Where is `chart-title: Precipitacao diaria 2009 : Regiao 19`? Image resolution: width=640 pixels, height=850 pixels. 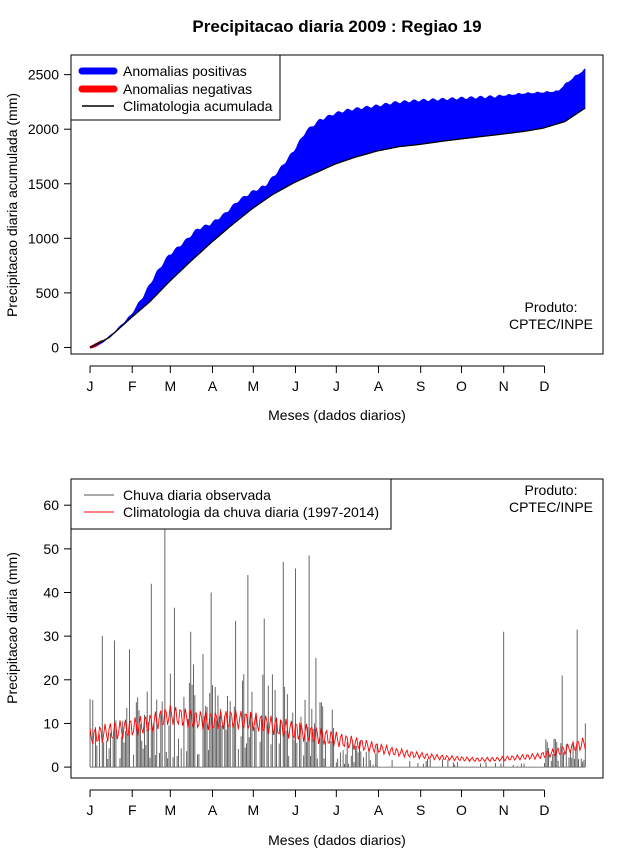
chart-title: Precipitacao diaria 2009 : Regiao 19 is located at coordinates (336, 26).